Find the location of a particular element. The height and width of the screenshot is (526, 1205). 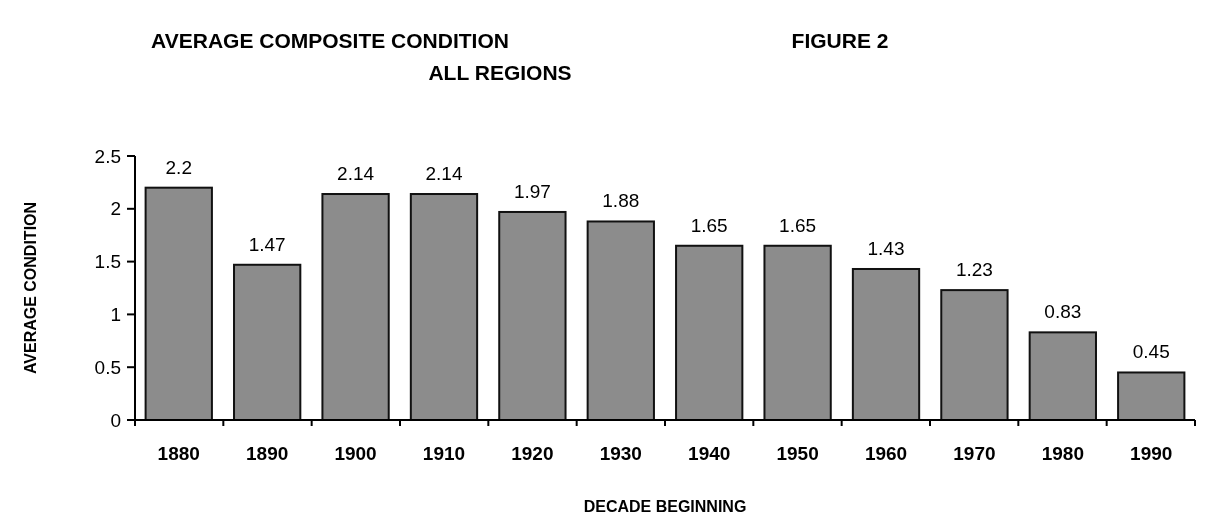

x-axis-title: DECADE BEGINNING is located at coordinates (665, 506).